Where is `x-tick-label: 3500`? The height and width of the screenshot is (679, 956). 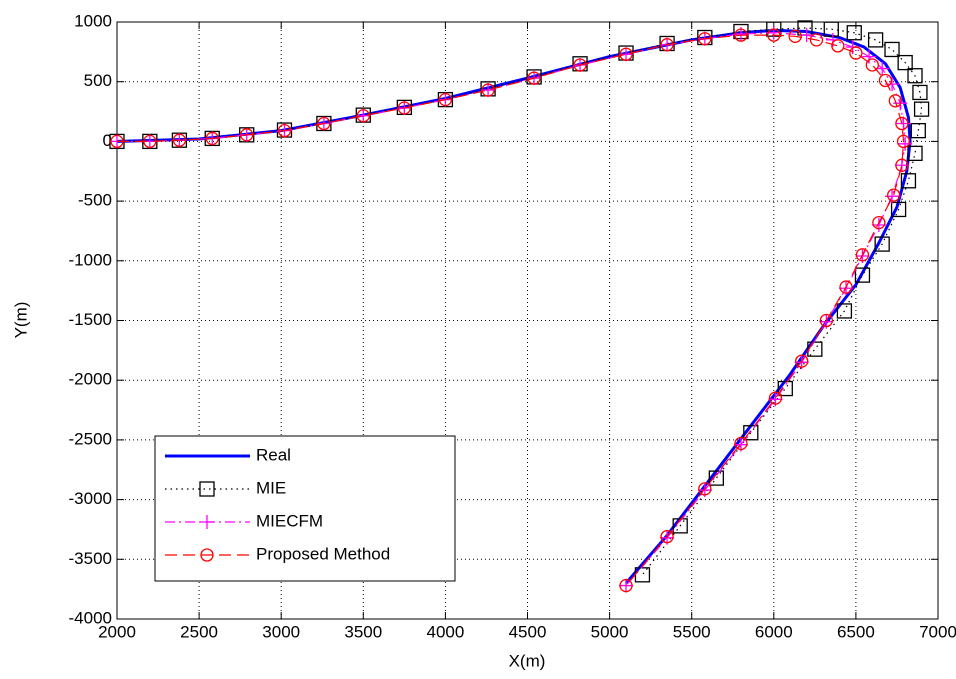 x-tick-label: 3500 is located at coordinates (363, 631).